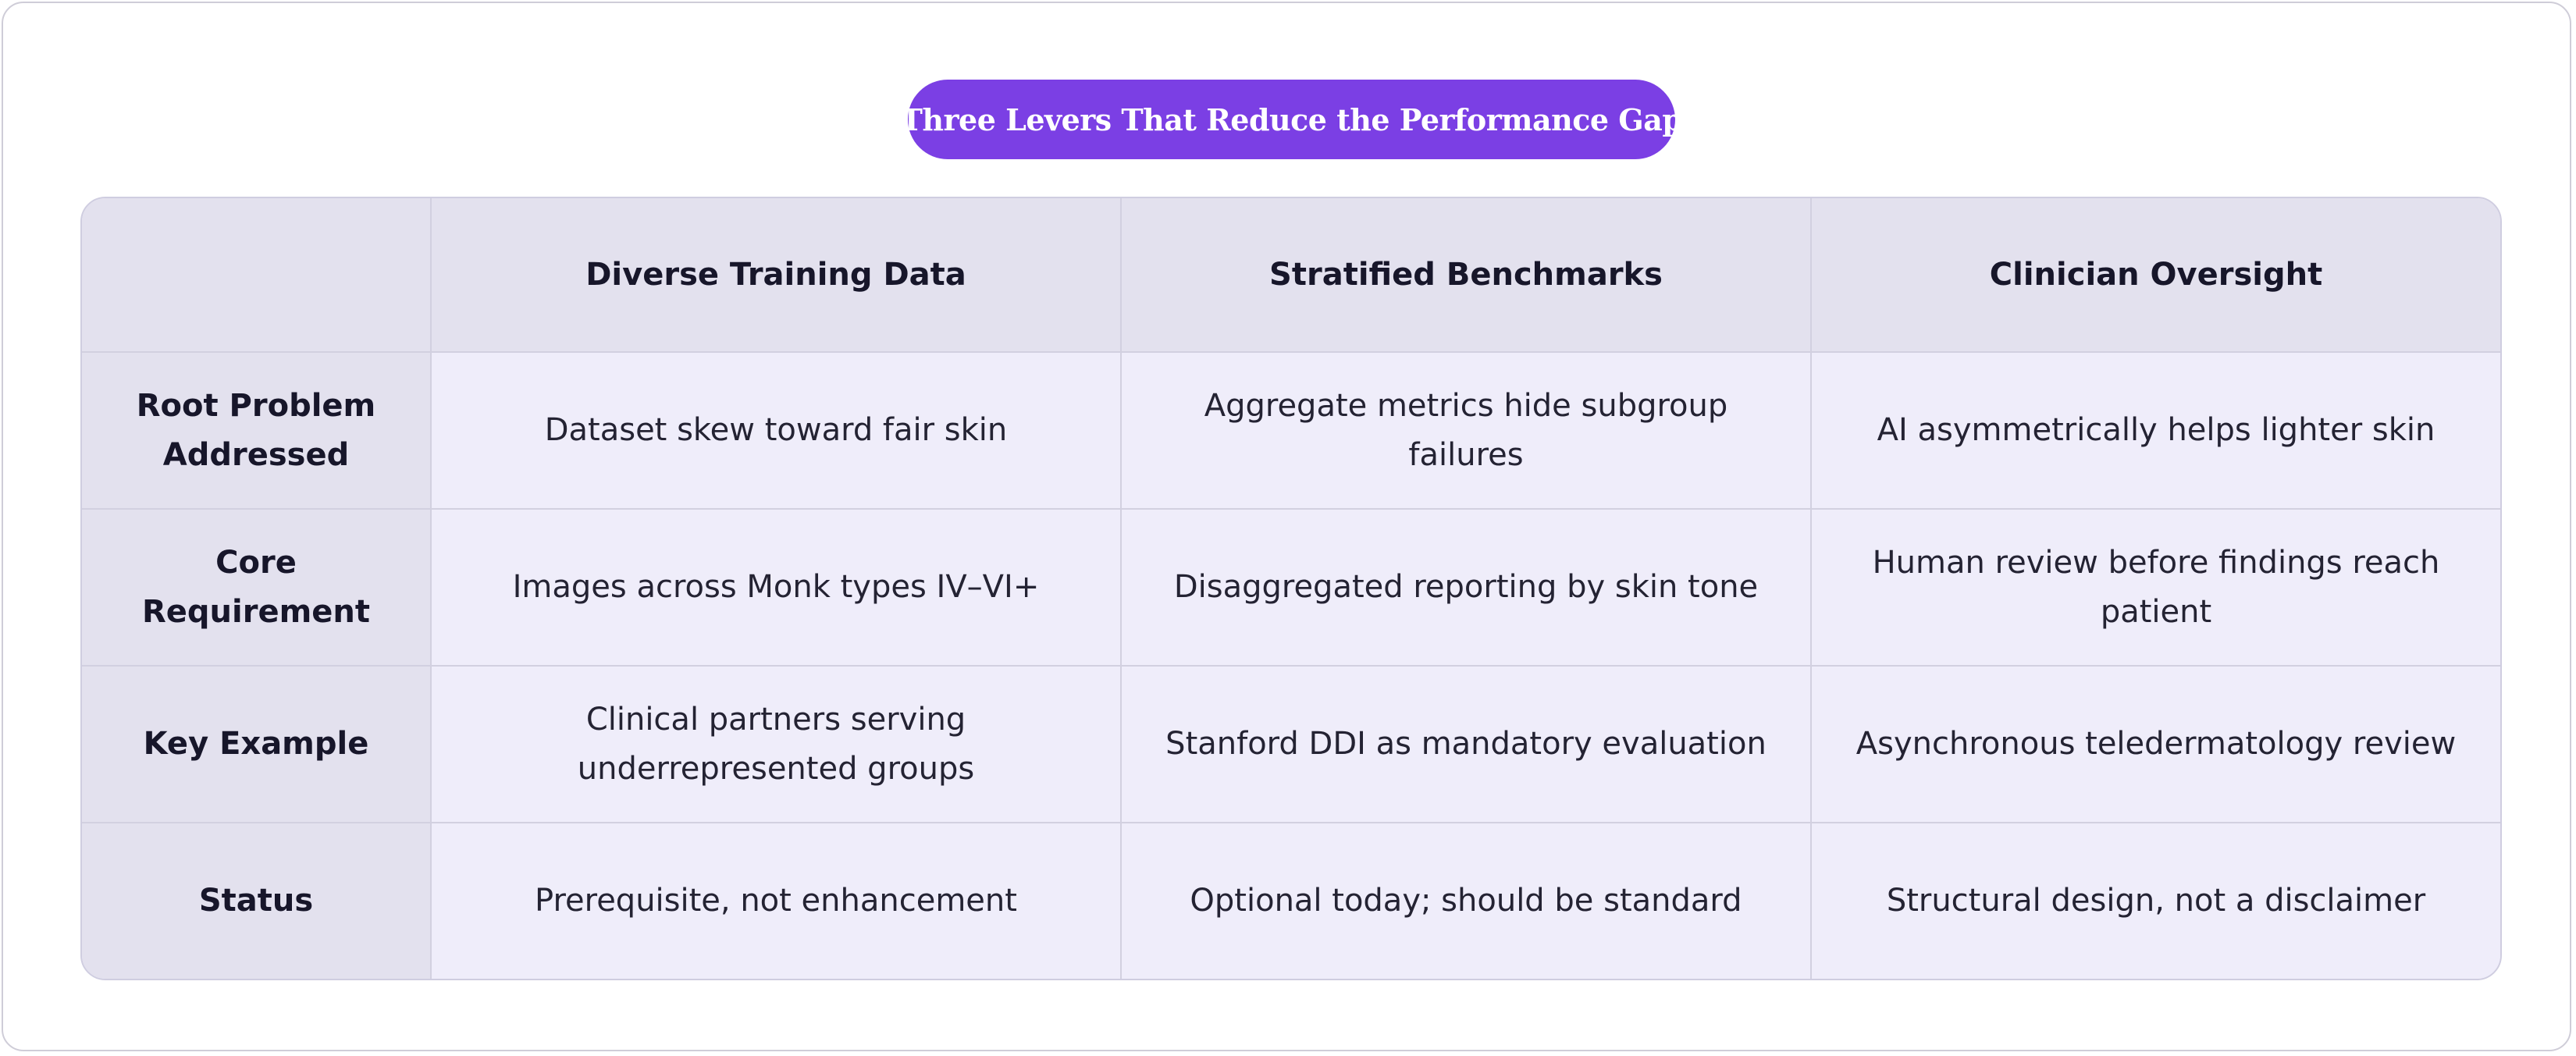 This screenshot has height=1056, width=2576. I want to click on row-header-core-requirement: Core Requirement, so click(257, 588).